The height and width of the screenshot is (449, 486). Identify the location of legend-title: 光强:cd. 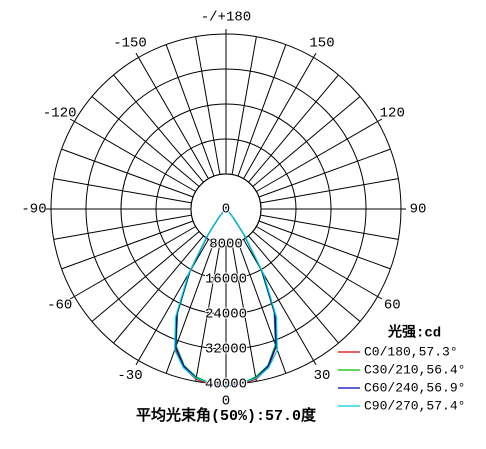
(414, 333).